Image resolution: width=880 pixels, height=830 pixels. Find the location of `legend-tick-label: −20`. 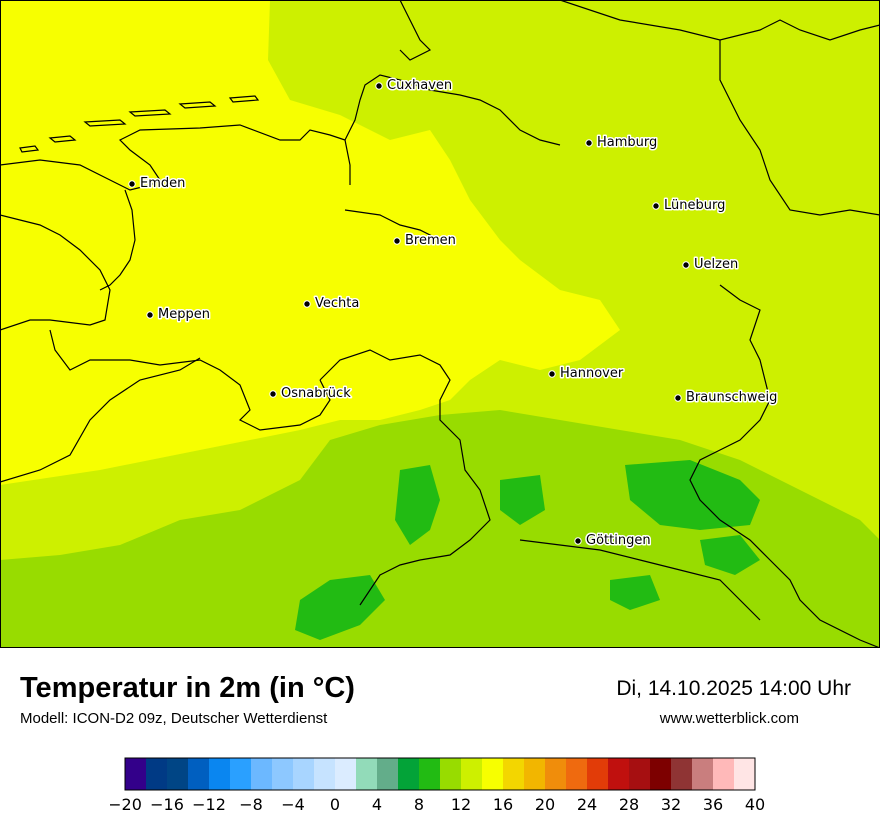

legend-tick-label: −20 is located at coordinates (126, 804).